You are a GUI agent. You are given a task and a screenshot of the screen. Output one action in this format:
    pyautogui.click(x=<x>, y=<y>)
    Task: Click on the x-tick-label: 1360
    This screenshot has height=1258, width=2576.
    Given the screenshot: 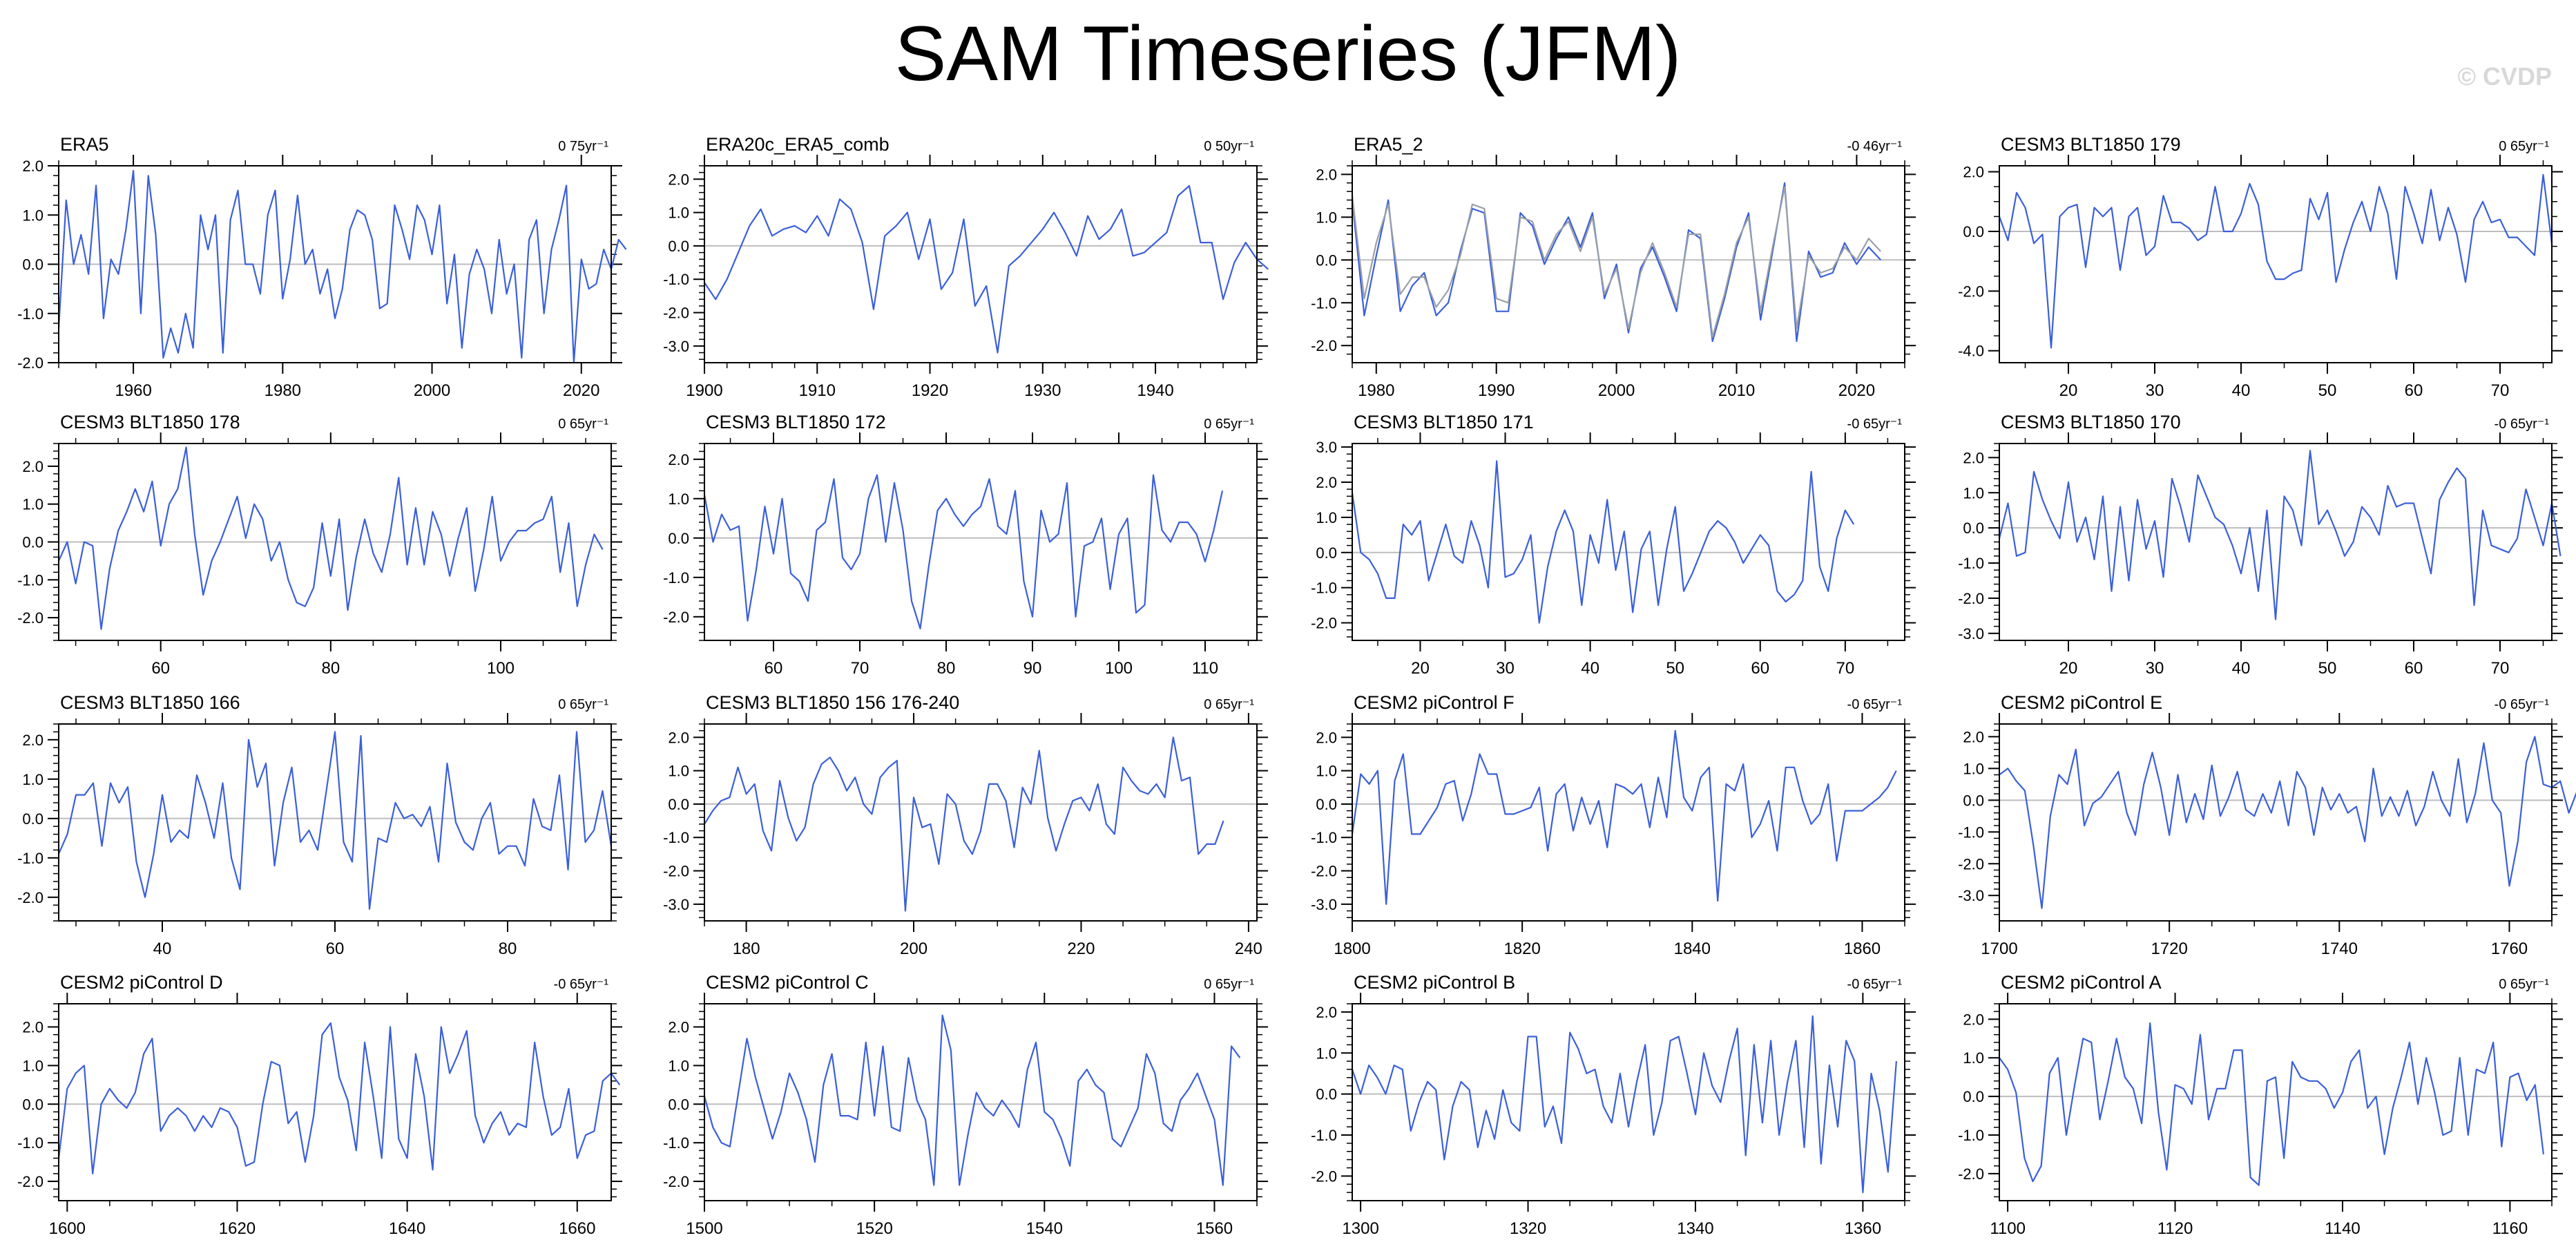 What is the action you would take?
    pyautogui.click(x=1863, y=1228)
    